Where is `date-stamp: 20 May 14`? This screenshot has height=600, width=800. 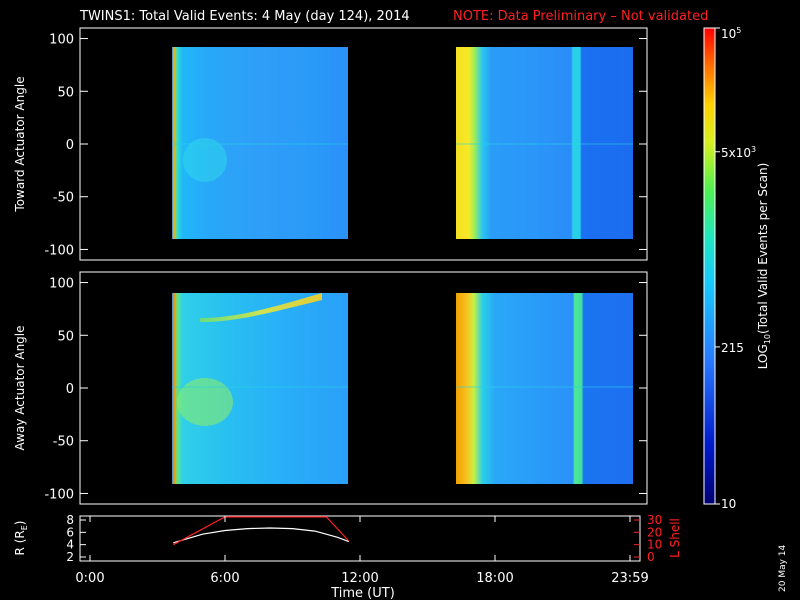
date-stamp: 20 May 14 is located at coordinates (783, 568).